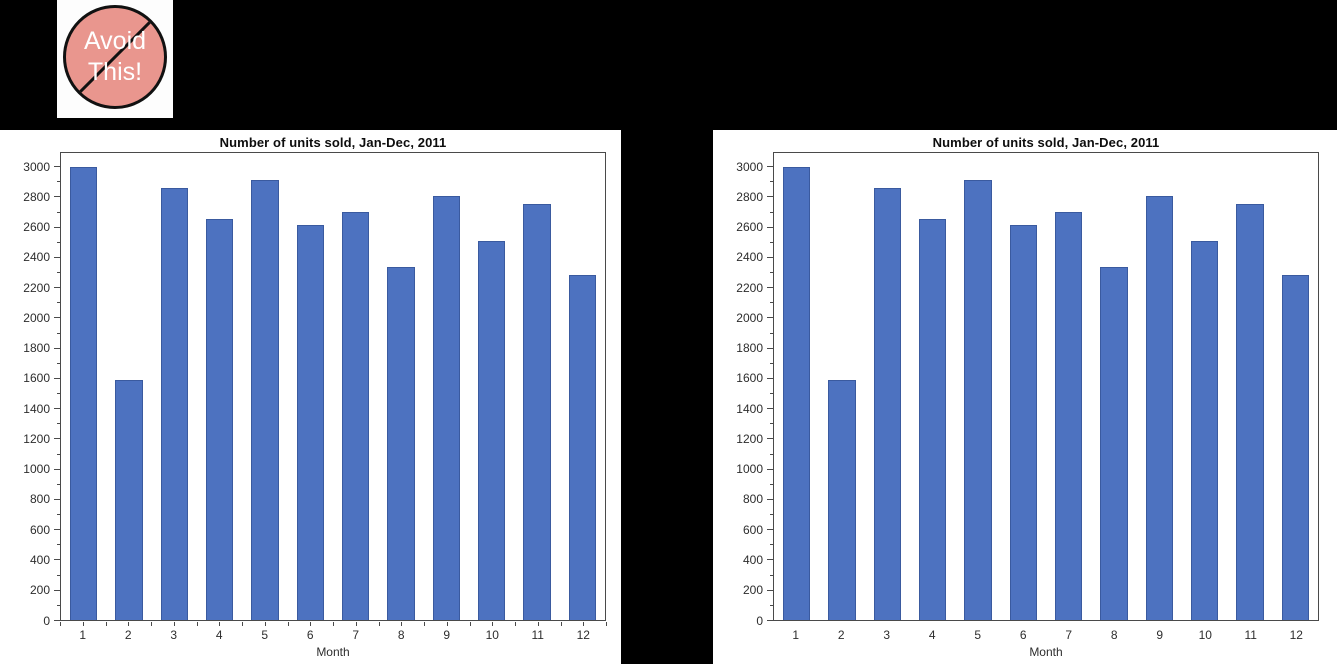 Image resolution: width=1337 pixels, height=664 pixels. What do you see at coordinates (749, 196) in the screenshot?
I see `y-tick-label: 2800` at bounding box center [749, 196].